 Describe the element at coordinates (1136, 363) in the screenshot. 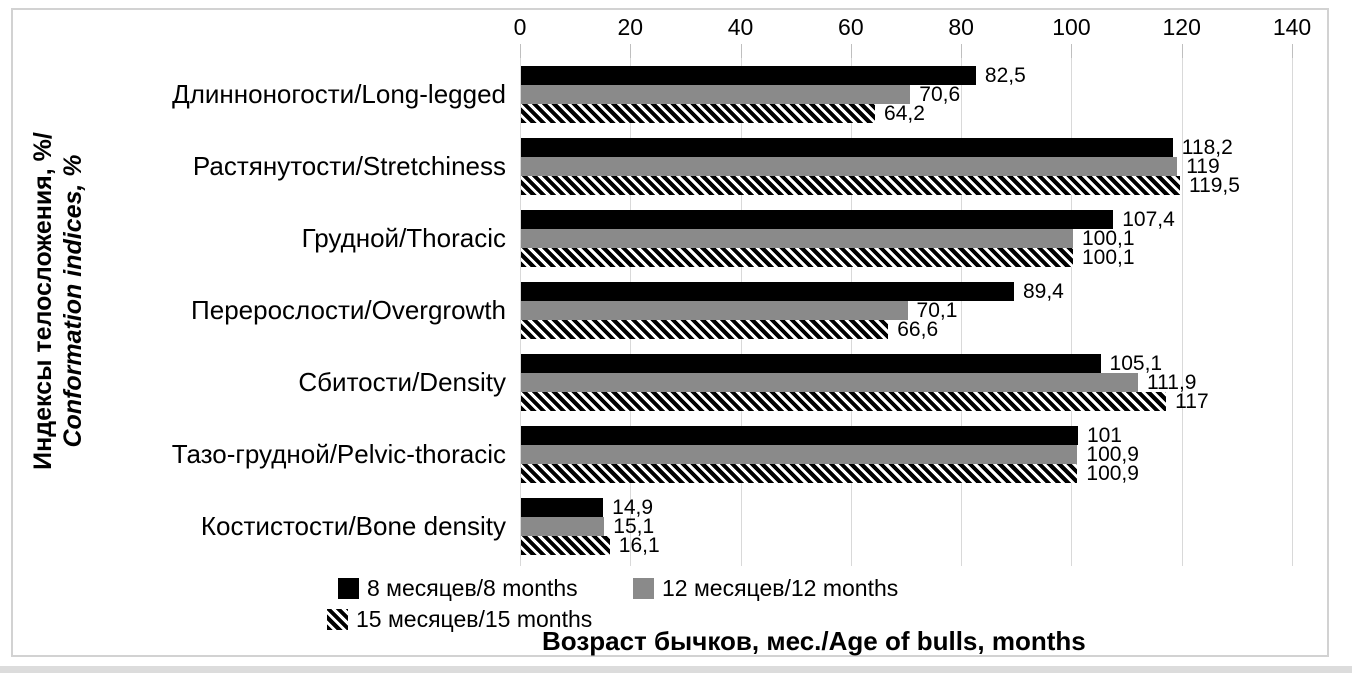

I see `bar-value-label: 105,1` at that location.